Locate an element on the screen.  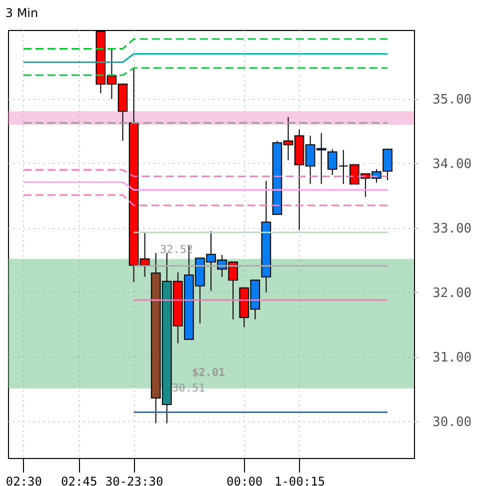
annotation: $2.01 is located at coordinates (209, 372).